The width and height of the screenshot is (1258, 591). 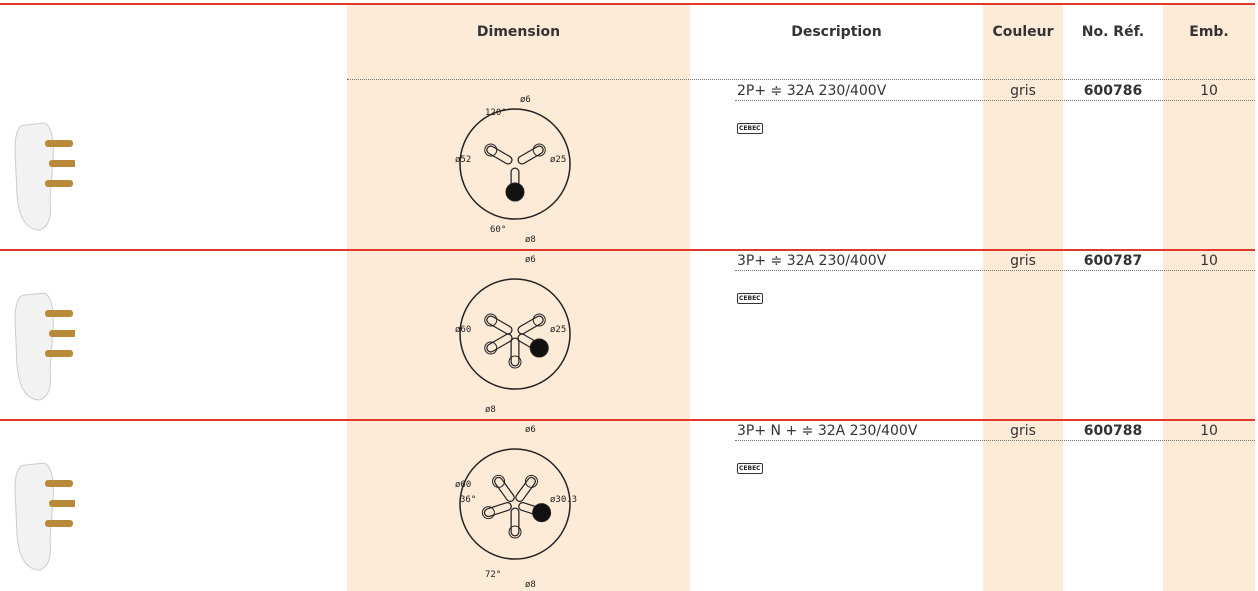 I want to click on column-header: No. Réf., so click(x=1113, y=32).